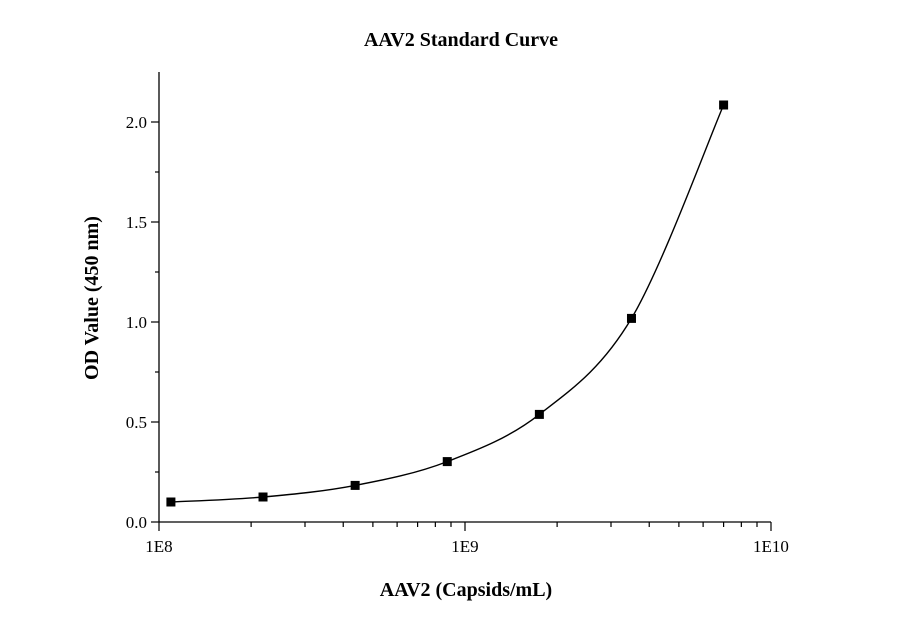  I want to click on x-tick-label: 1E9, so click(464, 546).